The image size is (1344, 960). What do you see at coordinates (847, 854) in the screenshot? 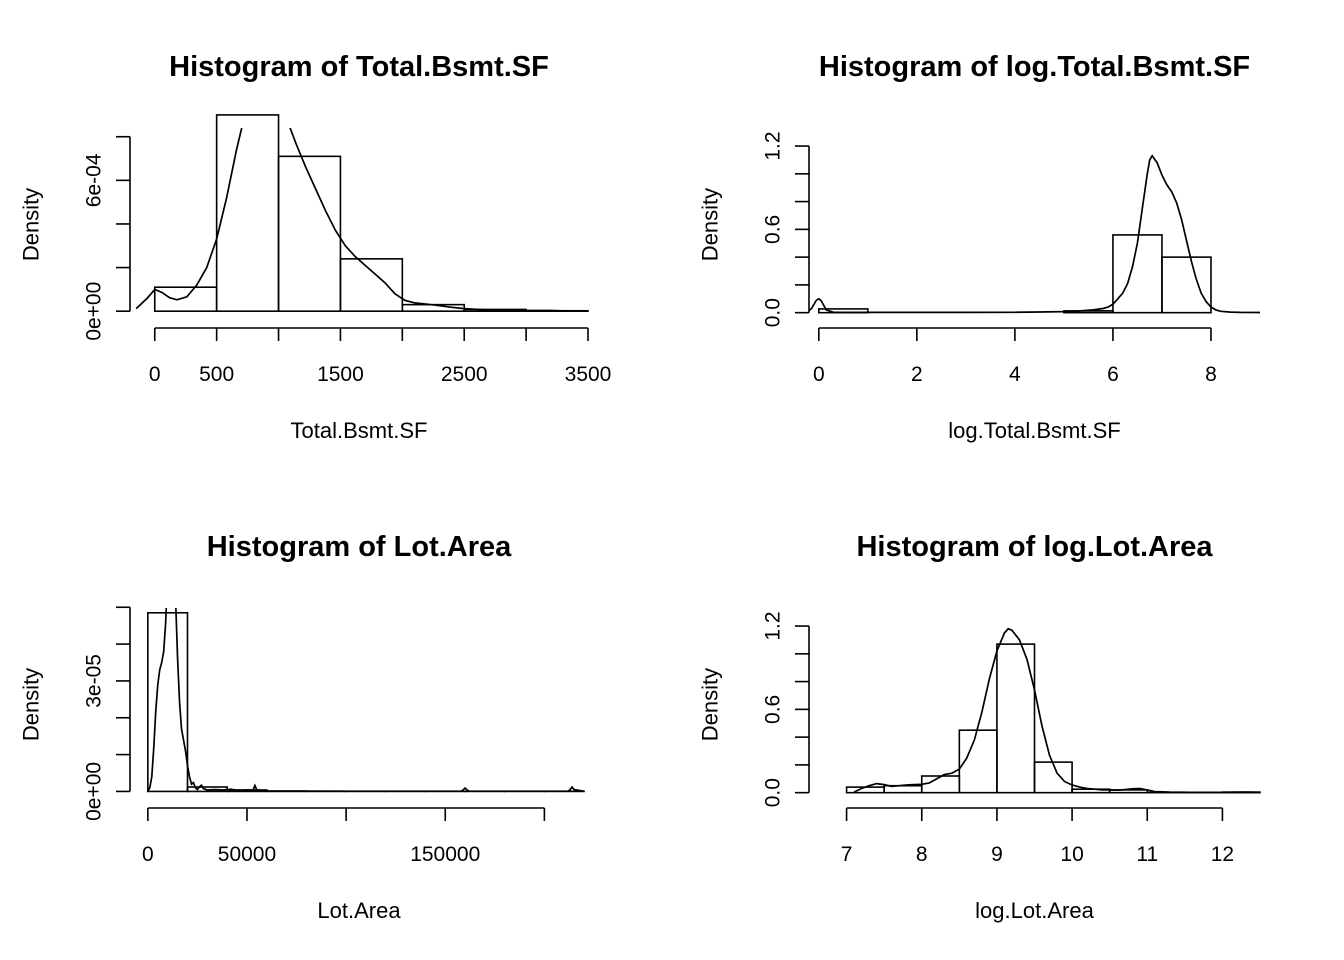
I see `x-tick-label: 7` at bounding box center [847, 854].